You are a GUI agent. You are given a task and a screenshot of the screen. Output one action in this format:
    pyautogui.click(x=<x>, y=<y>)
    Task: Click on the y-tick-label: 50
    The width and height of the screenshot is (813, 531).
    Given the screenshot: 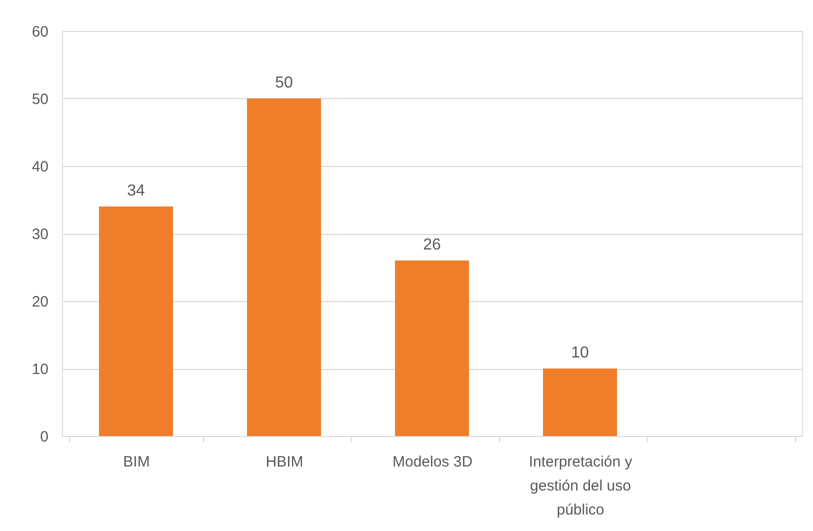 What is the action you would take?
    pyautogui.click(x=40, y=99)
    